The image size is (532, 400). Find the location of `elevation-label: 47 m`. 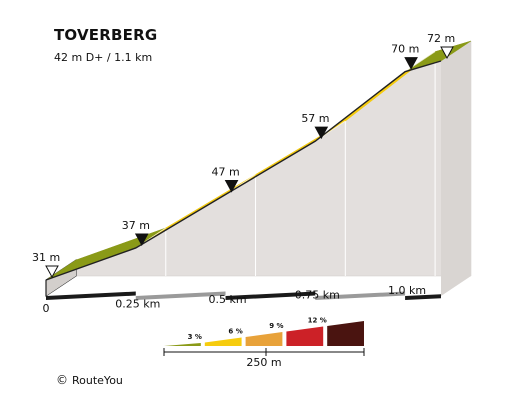

elevation-label: 47 m is located at coordinates (226, 172).